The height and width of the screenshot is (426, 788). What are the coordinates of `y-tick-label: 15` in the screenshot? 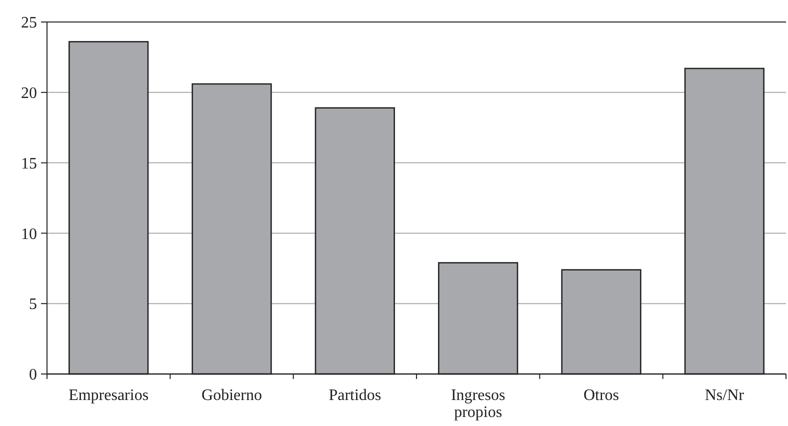 It's located at (29, 163).